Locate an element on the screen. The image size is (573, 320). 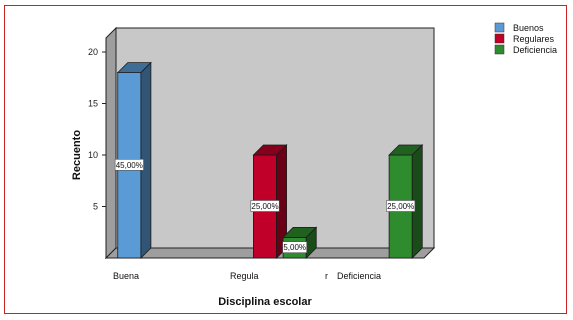
y-tick-label: 15 is located at coordinates (93, 104).